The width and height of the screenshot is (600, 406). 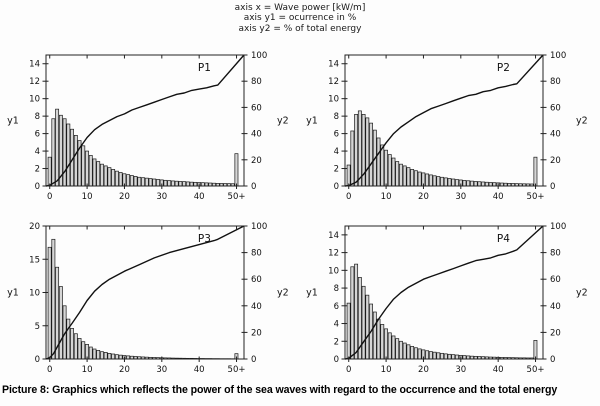 I want to click on panel-title: P4, so click(x=503, y=239).